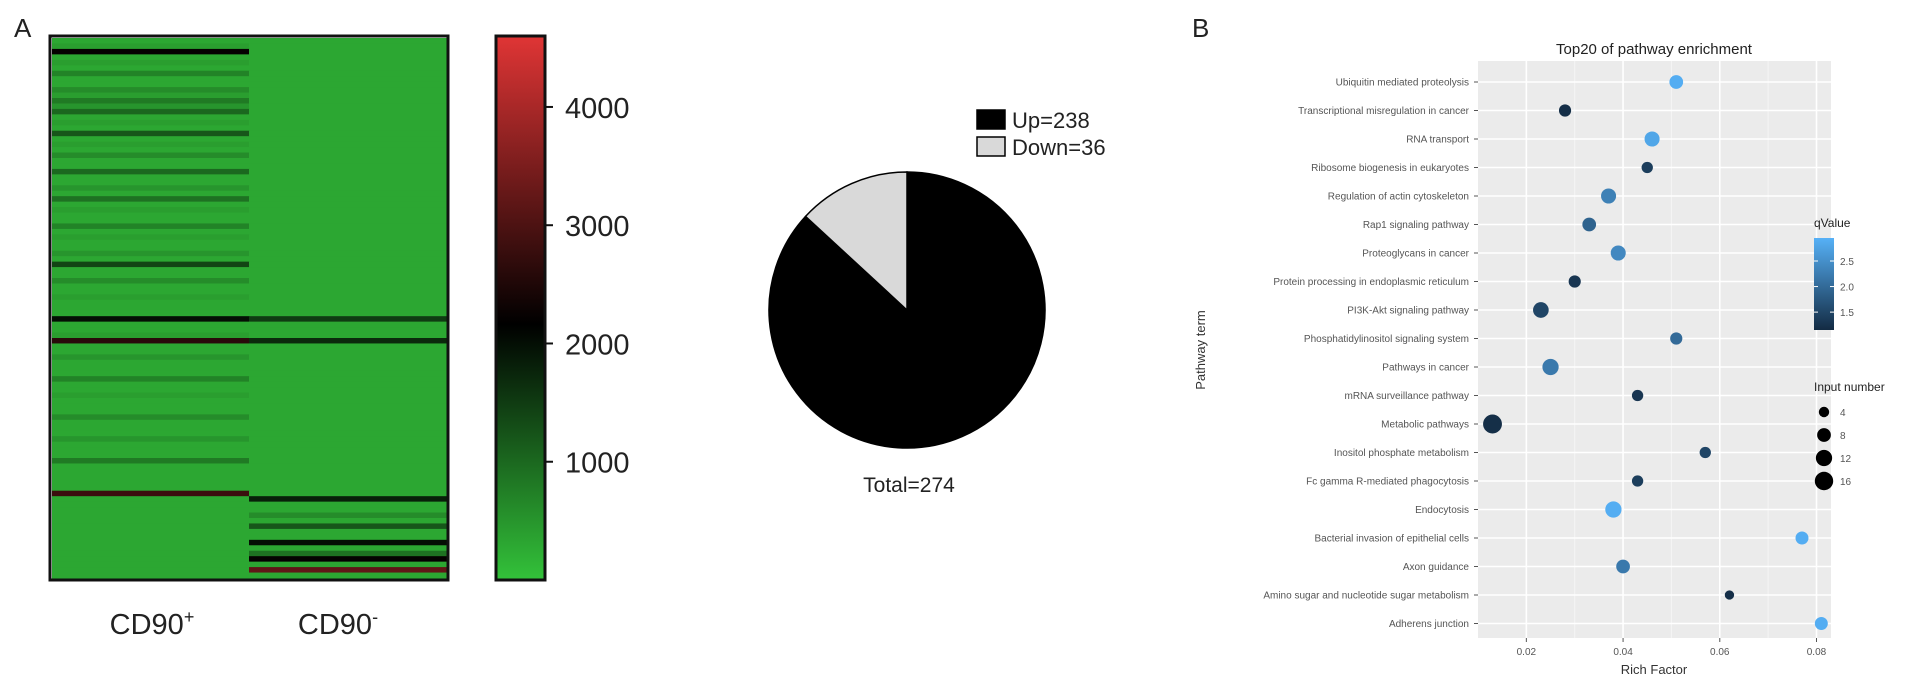 The image size is (1913, 692). I want to click on pie-chart, so click(907, 310).